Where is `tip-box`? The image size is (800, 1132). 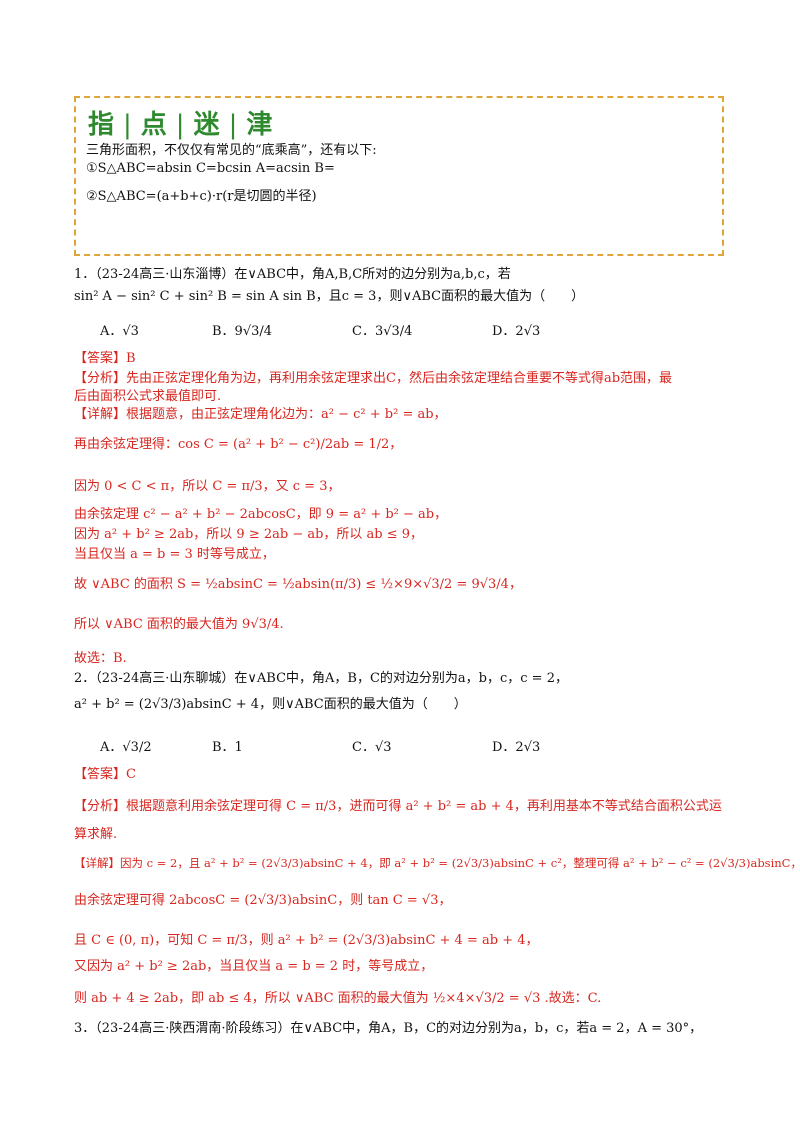
tip-box is located at coordinates (399, 176).